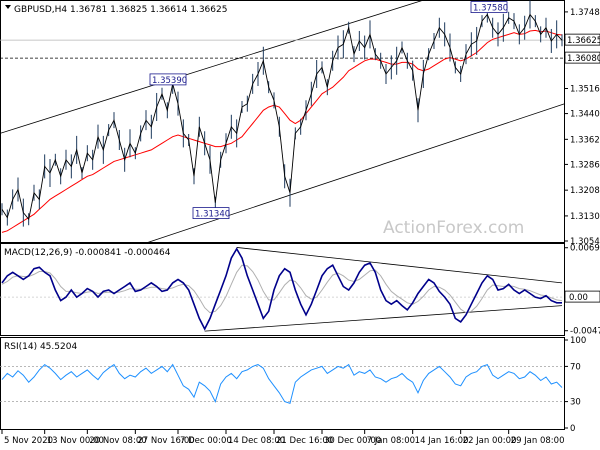  I want to click on rsi-overlays, so click(282, 384).